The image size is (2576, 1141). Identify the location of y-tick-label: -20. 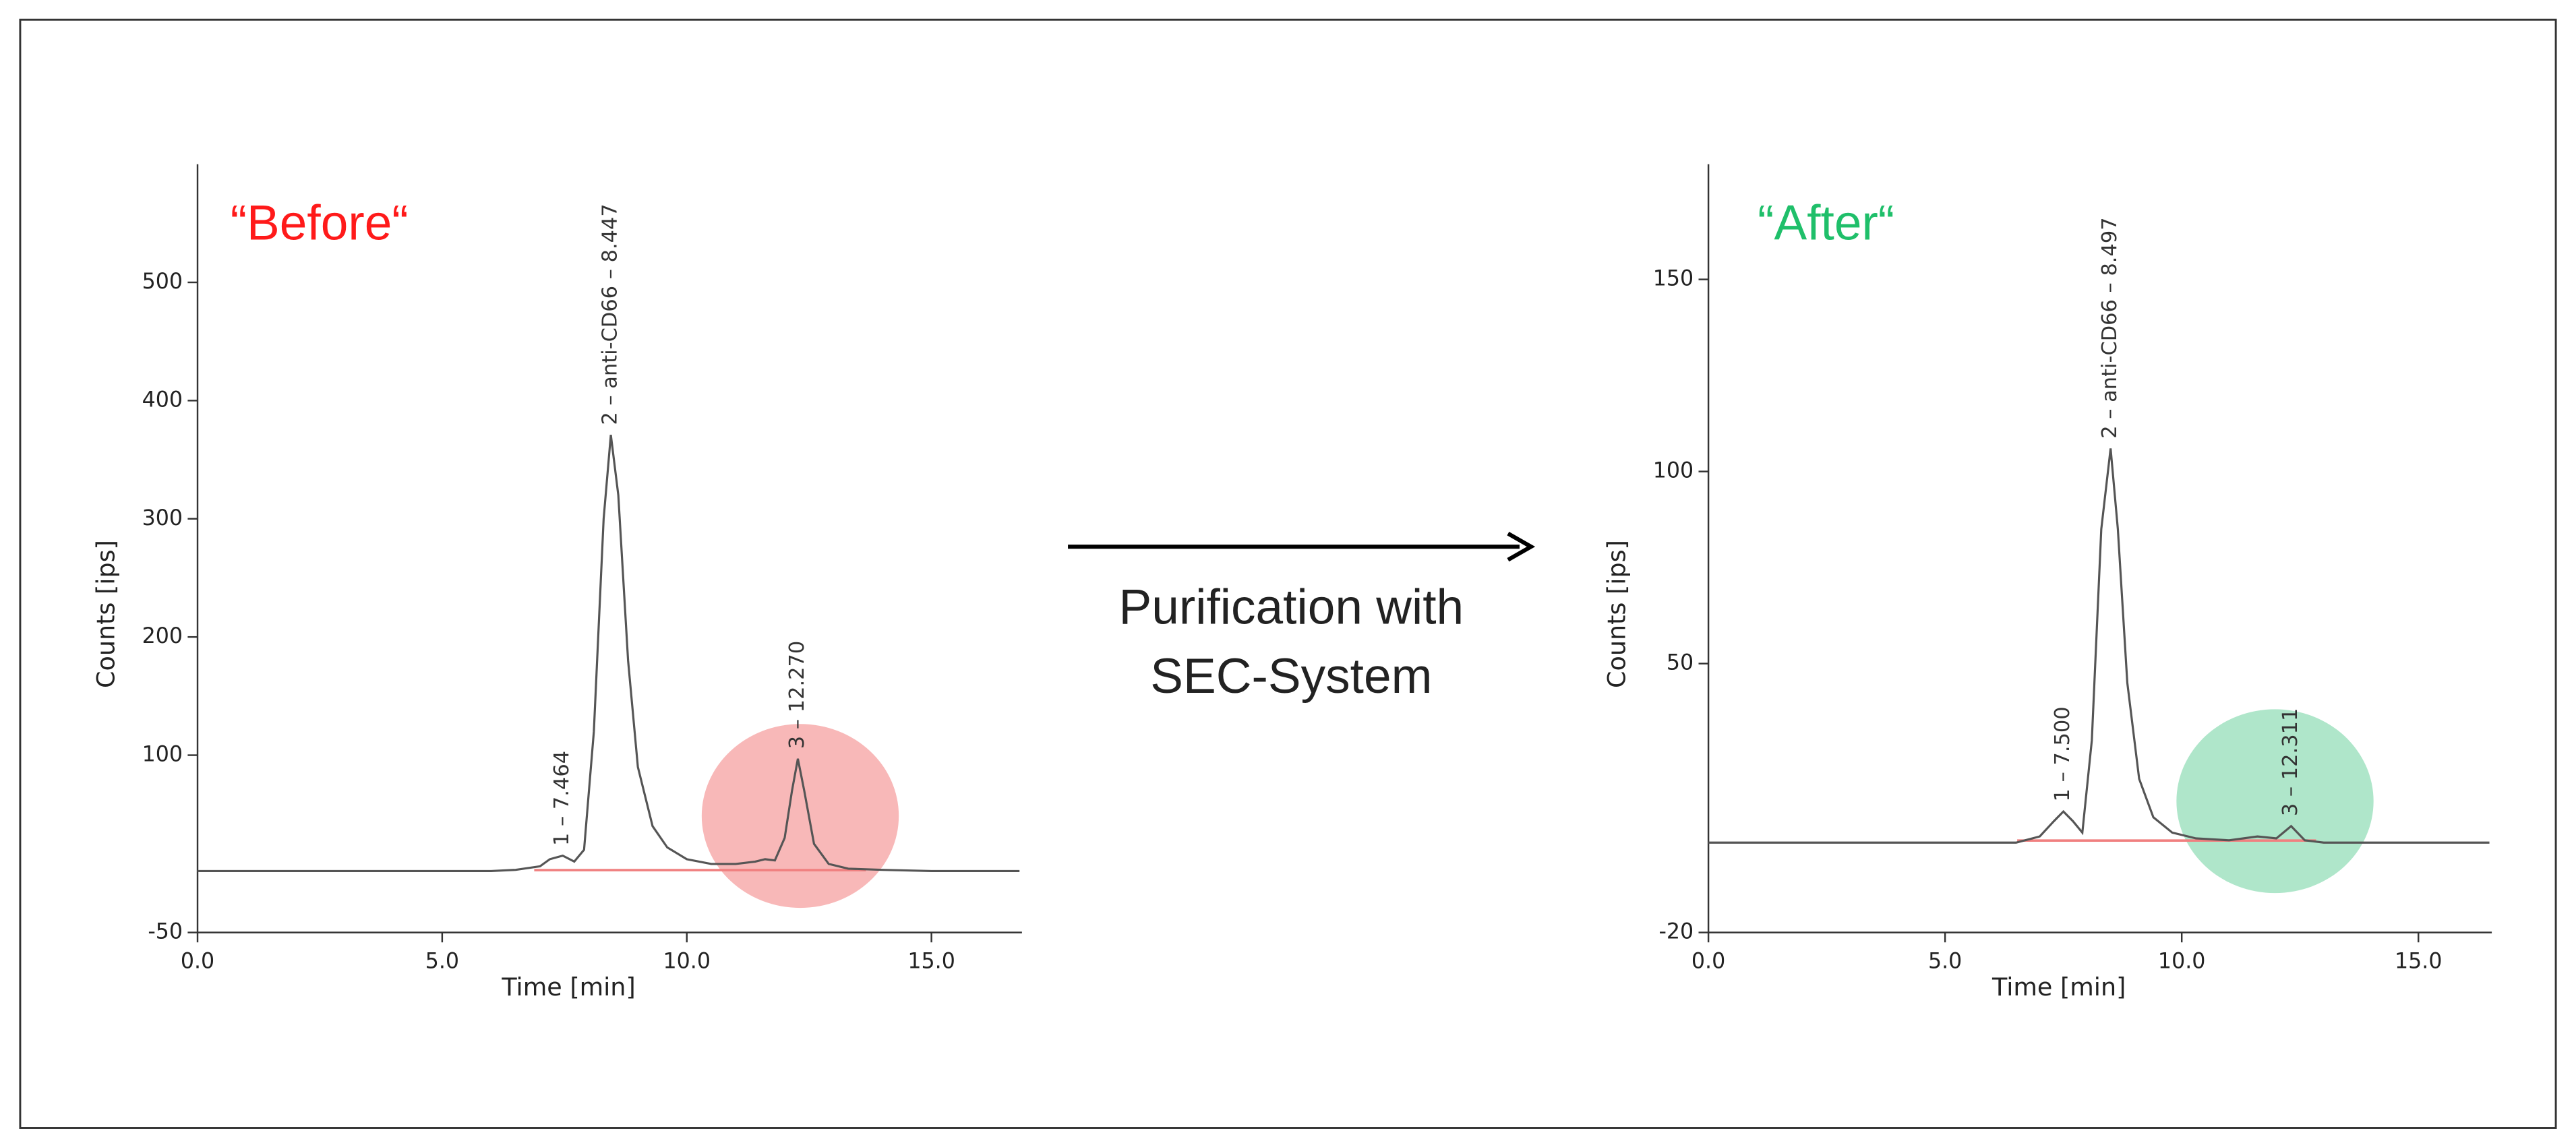
(1676, 932).